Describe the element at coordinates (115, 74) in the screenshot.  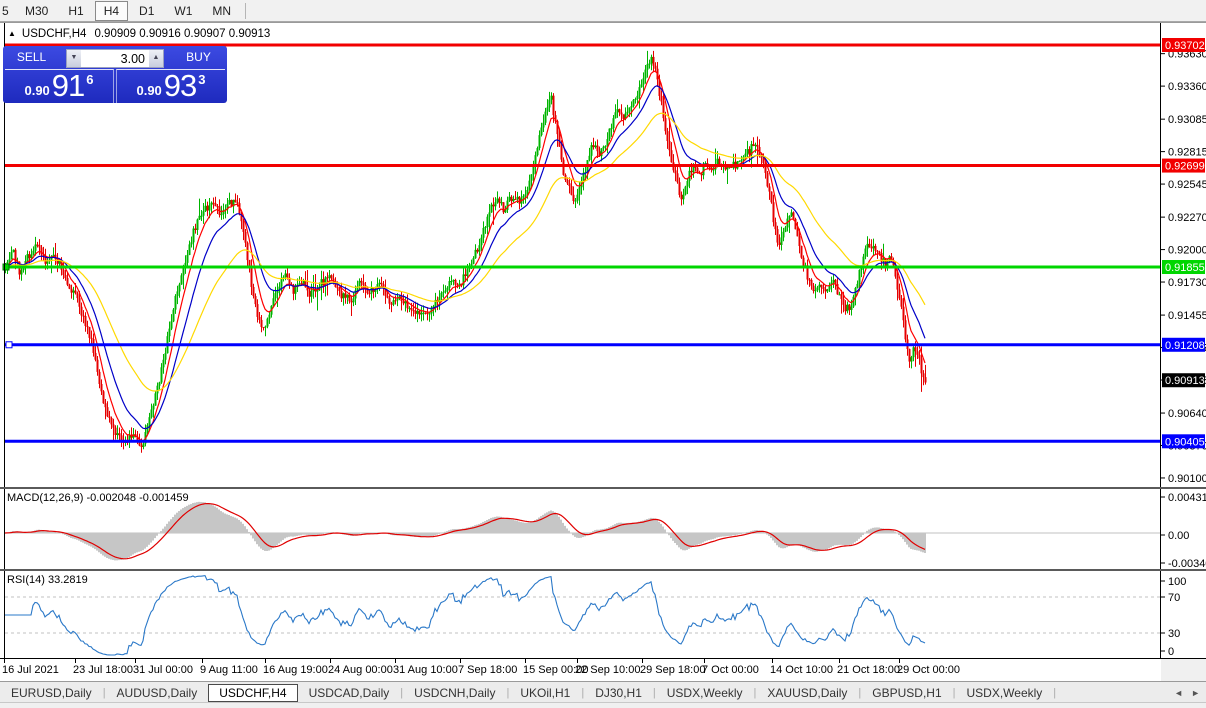
I see `one-click-trade-panel: SELL ▼ ▲ BUY 0.90 91 6 0.90 93 3` at that location.